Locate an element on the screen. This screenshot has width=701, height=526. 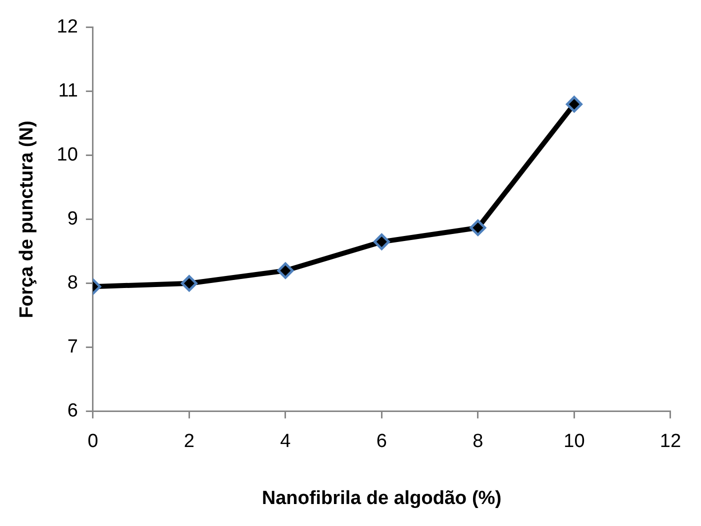
y-tick-label: 11 is located at coordinates (68, 91).